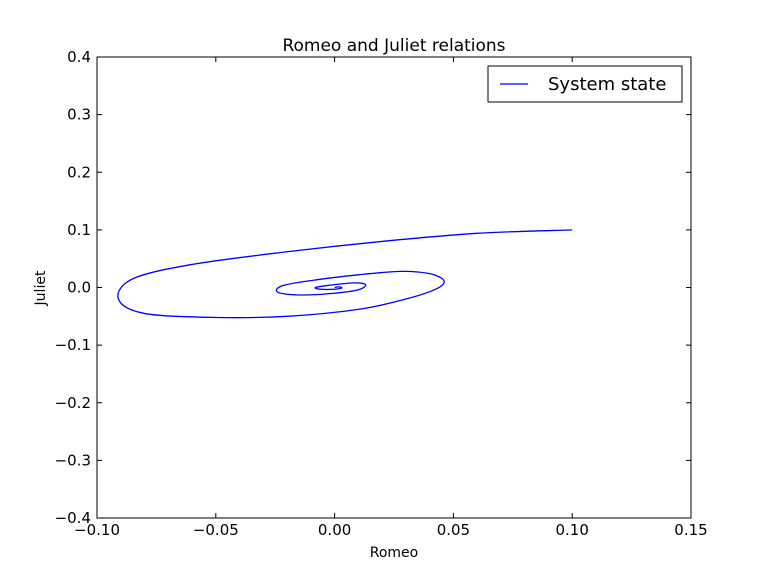  What do you see at coordinates (41, 288) in the screenshot?
I see `y-axis-label: Juliet` at bounding box center [41, 288].